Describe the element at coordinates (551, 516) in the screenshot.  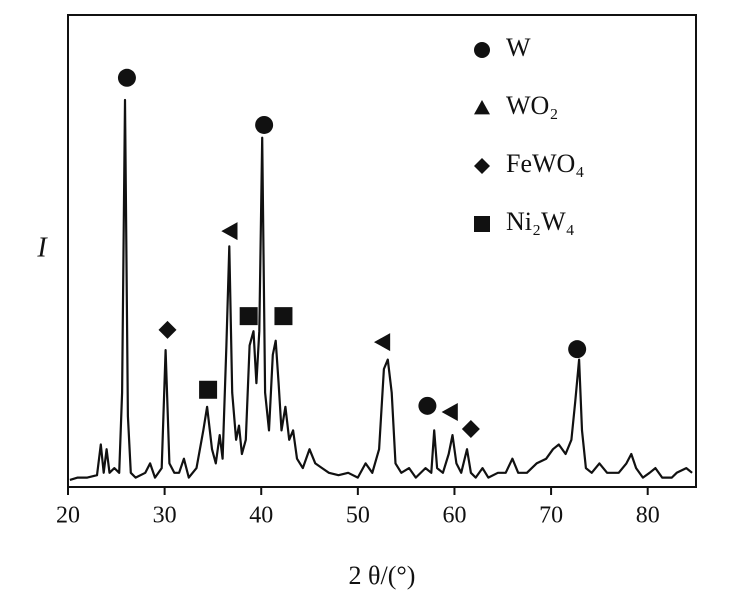
I see `x-tick-label: 70` at that location.